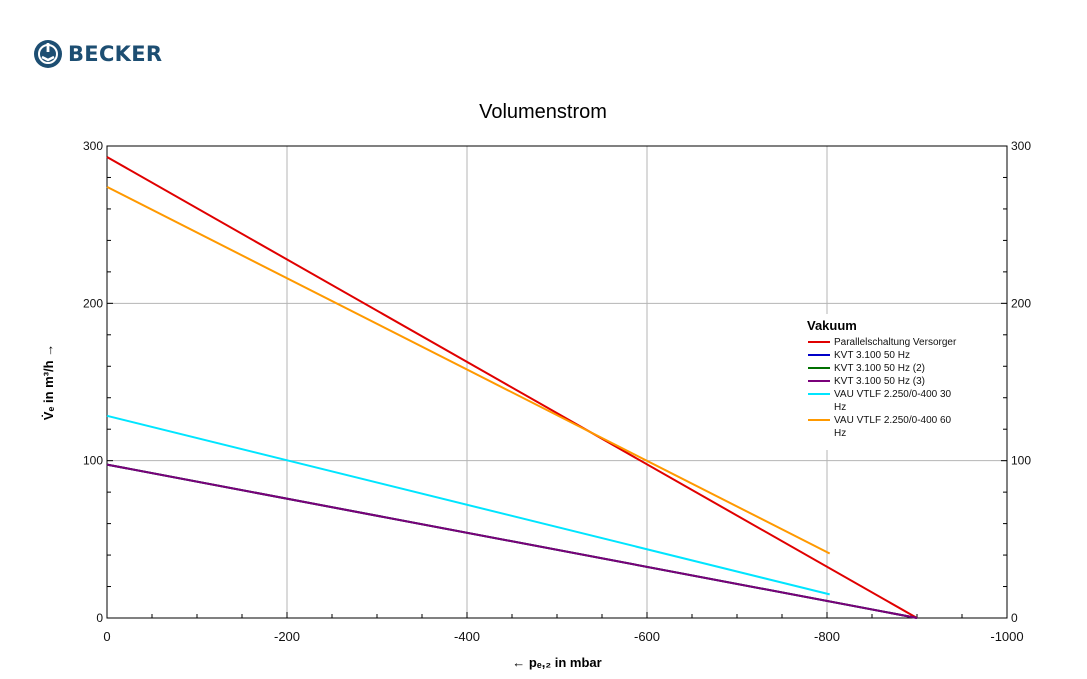  Describe the element at coordinates (872, 355) in the screenshot. I see `legend-entry-label: KVT 3.100 50 Hz` at that location.